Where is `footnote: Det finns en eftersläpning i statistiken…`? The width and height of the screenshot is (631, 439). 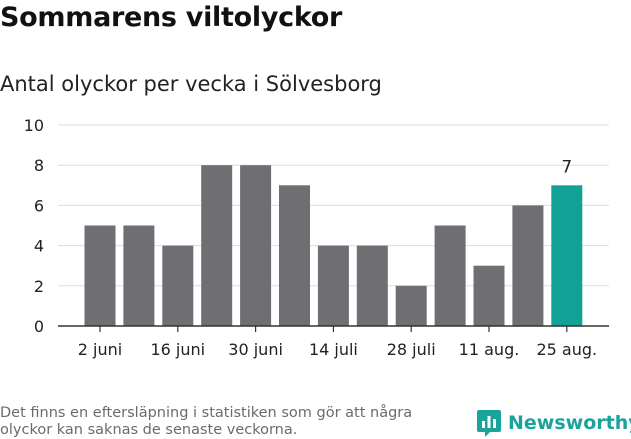 footnote: Det finns en eftersläpning i statistiken… is located at coordinates (206, 421).